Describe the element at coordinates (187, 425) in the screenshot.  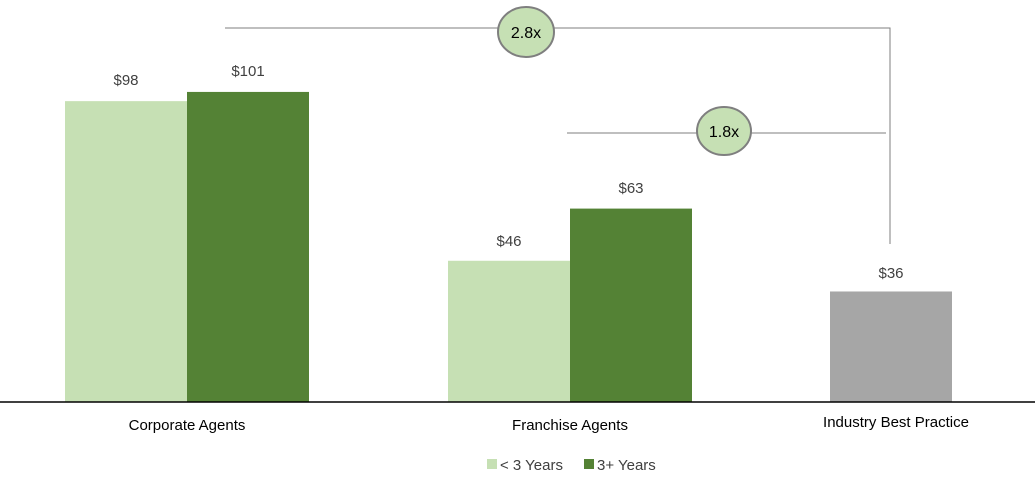
I see `category-label-corporate: Corporate Agents` at that location.